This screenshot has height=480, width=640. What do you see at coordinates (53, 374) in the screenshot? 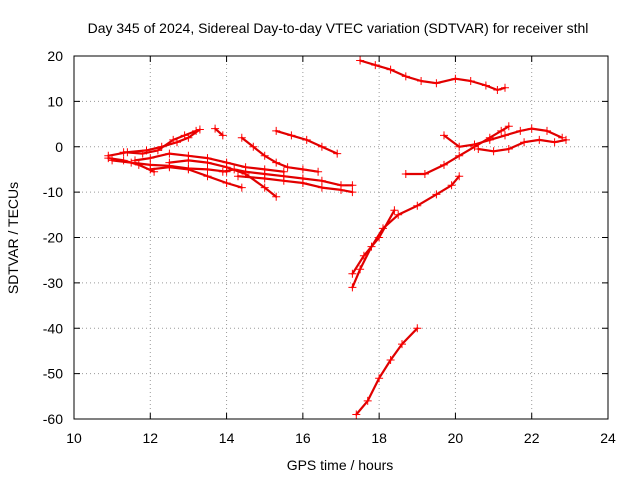
I see `y-tick-label: -50` at bounding box center [53, 374].